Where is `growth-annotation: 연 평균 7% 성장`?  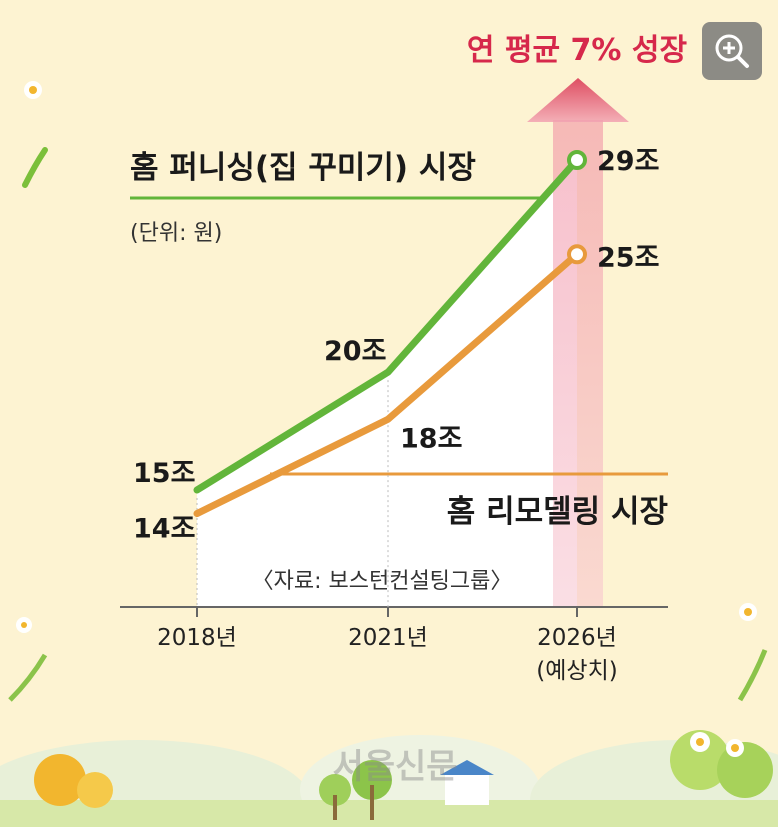 growth-annotation: 연 평균 7% 성장 is located at coordinates (577, 50).